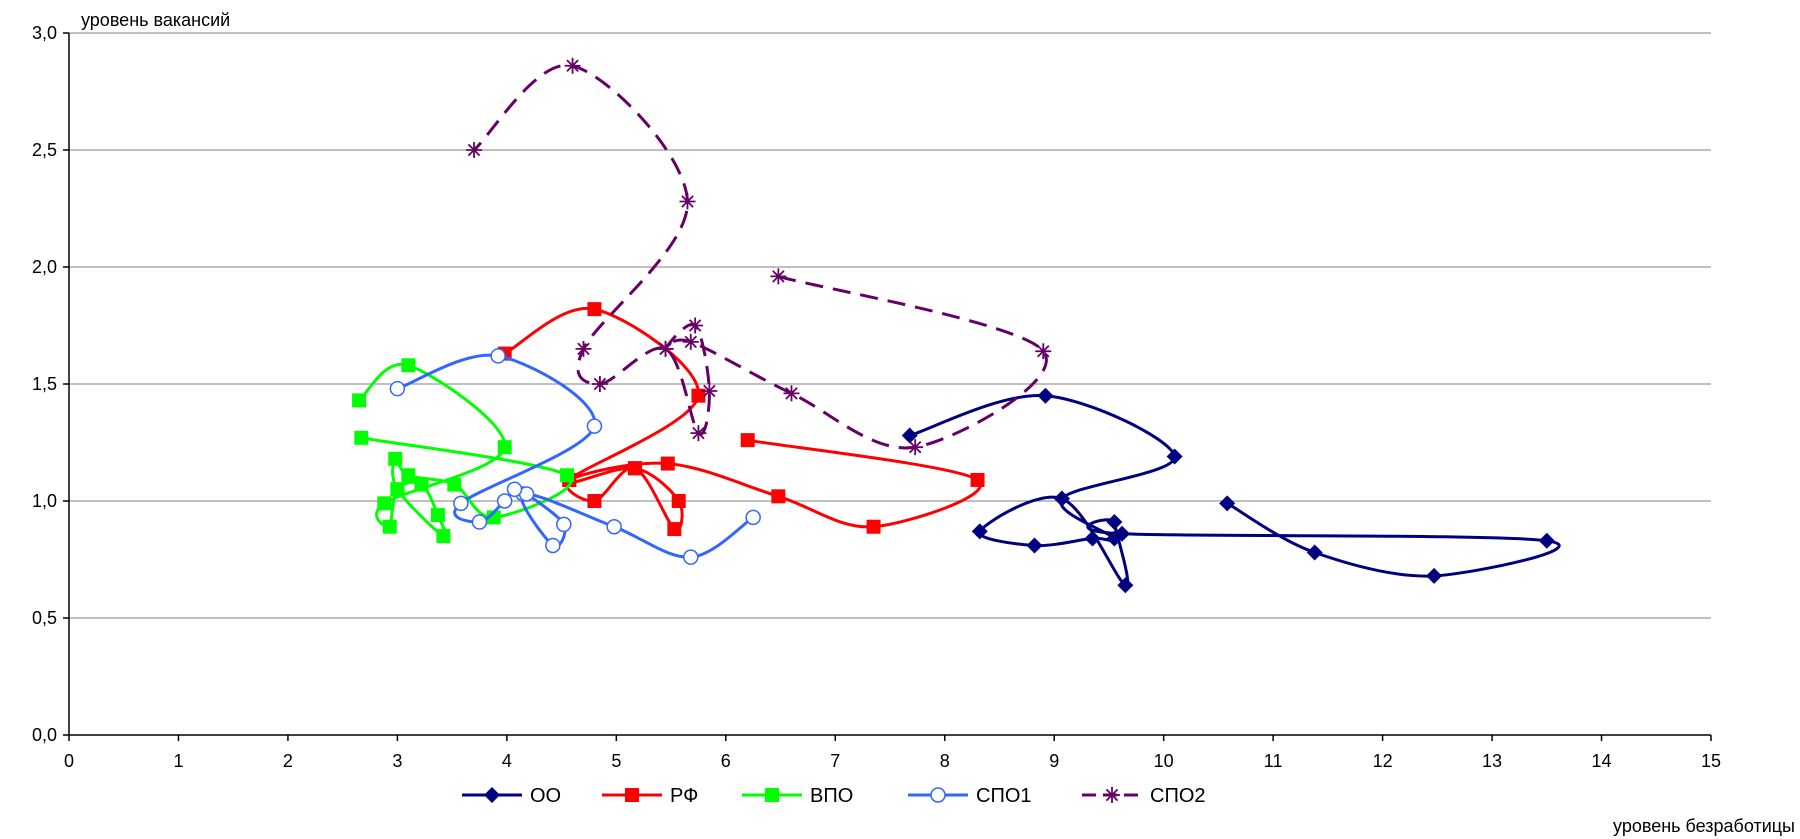 The width and height of the screenshot is (1800, 839). What do you see at coordinates (44, 501) in the screenshot?
I see `y-tick-label: 1,0` at bounding box center [44, 501].